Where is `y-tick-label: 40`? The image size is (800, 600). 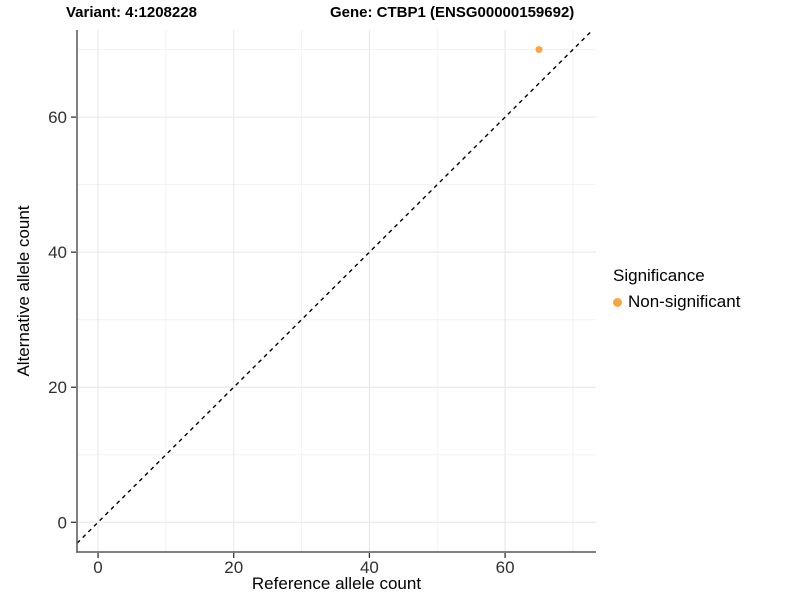
y-tick-label: 40 is located at coordinates (57, 252).